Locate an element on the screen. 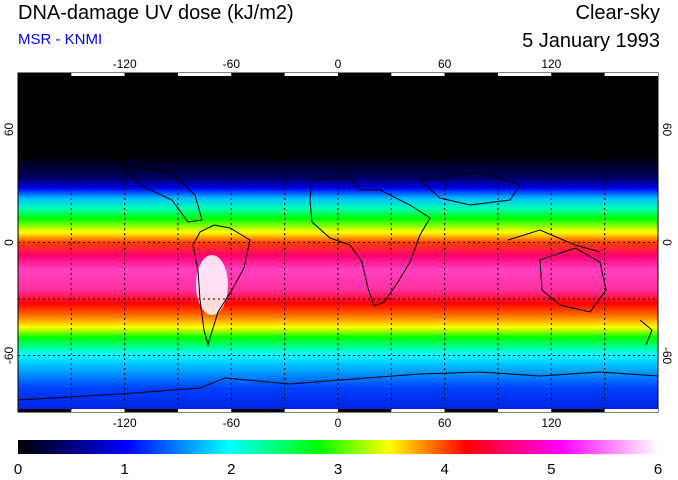 The image size is (678, 480). lon-tick-top: 0 is located at coordinates (338, 64).